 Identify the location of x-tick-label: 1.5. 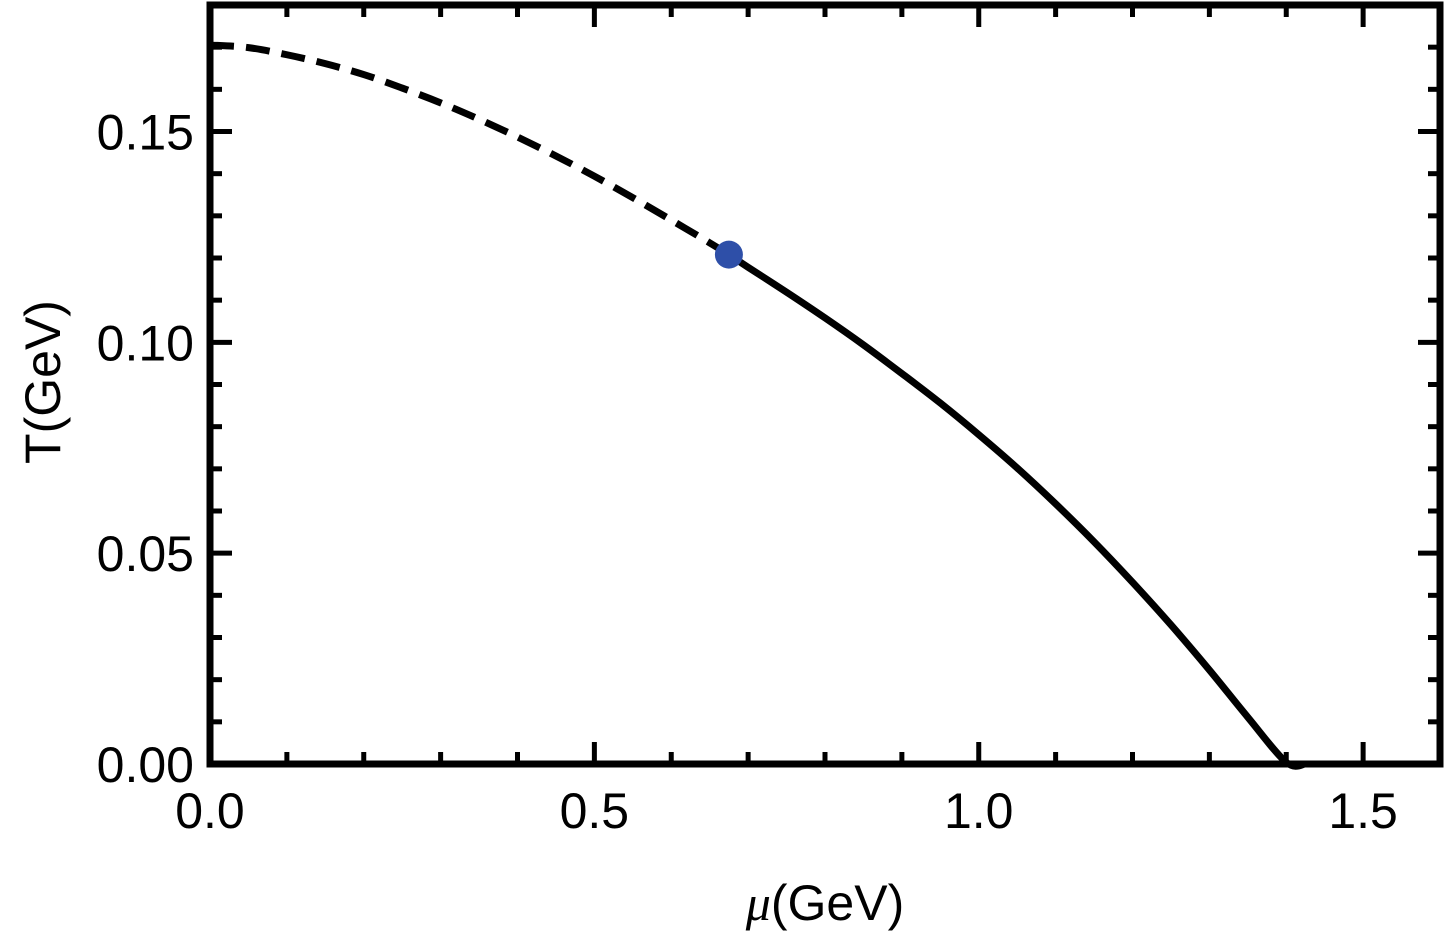
(1363, 811).